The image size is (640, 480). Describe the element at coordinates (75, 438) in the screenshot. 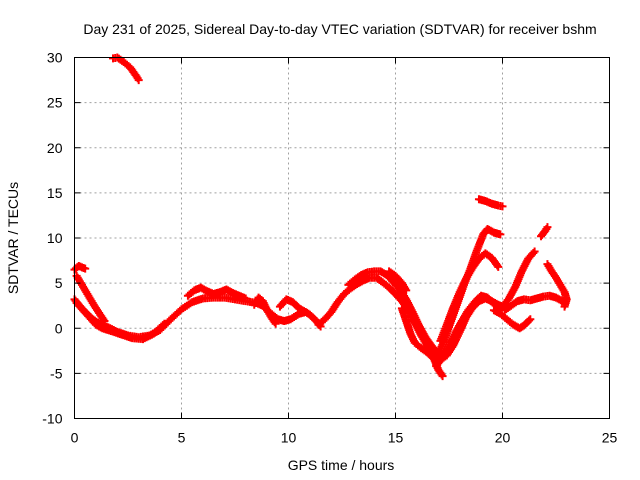

I see `x-tick-label: 0` at that location.